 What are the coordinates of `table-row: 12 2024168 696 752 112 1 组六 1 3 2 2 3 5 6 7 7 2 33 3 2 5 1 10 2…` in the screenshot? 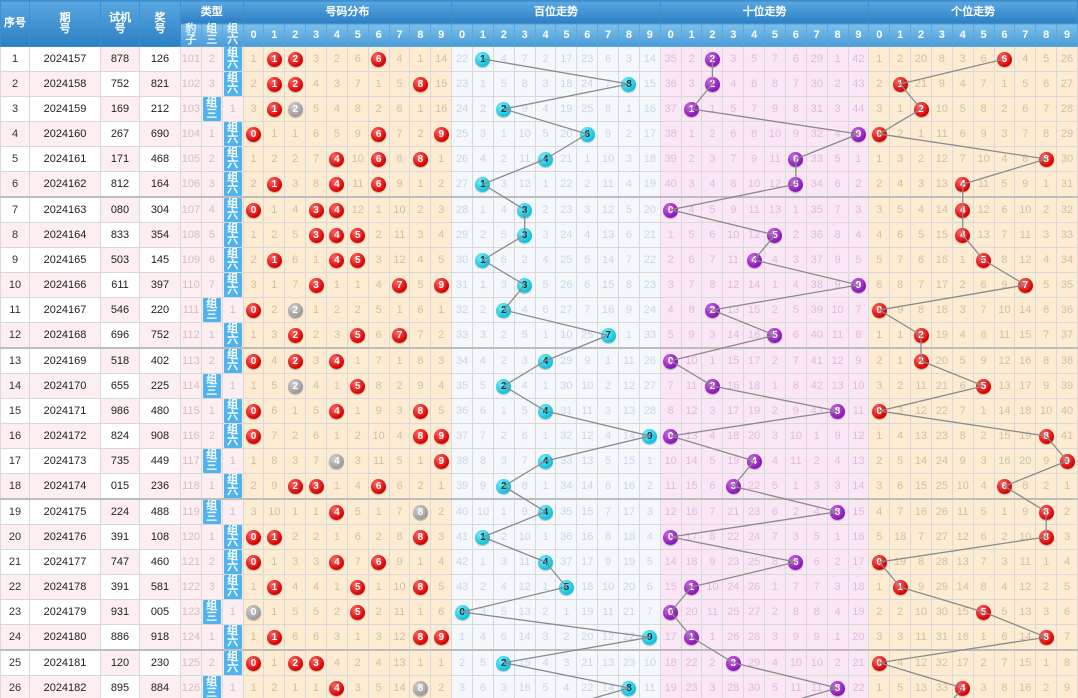 It's located at (539, 335).